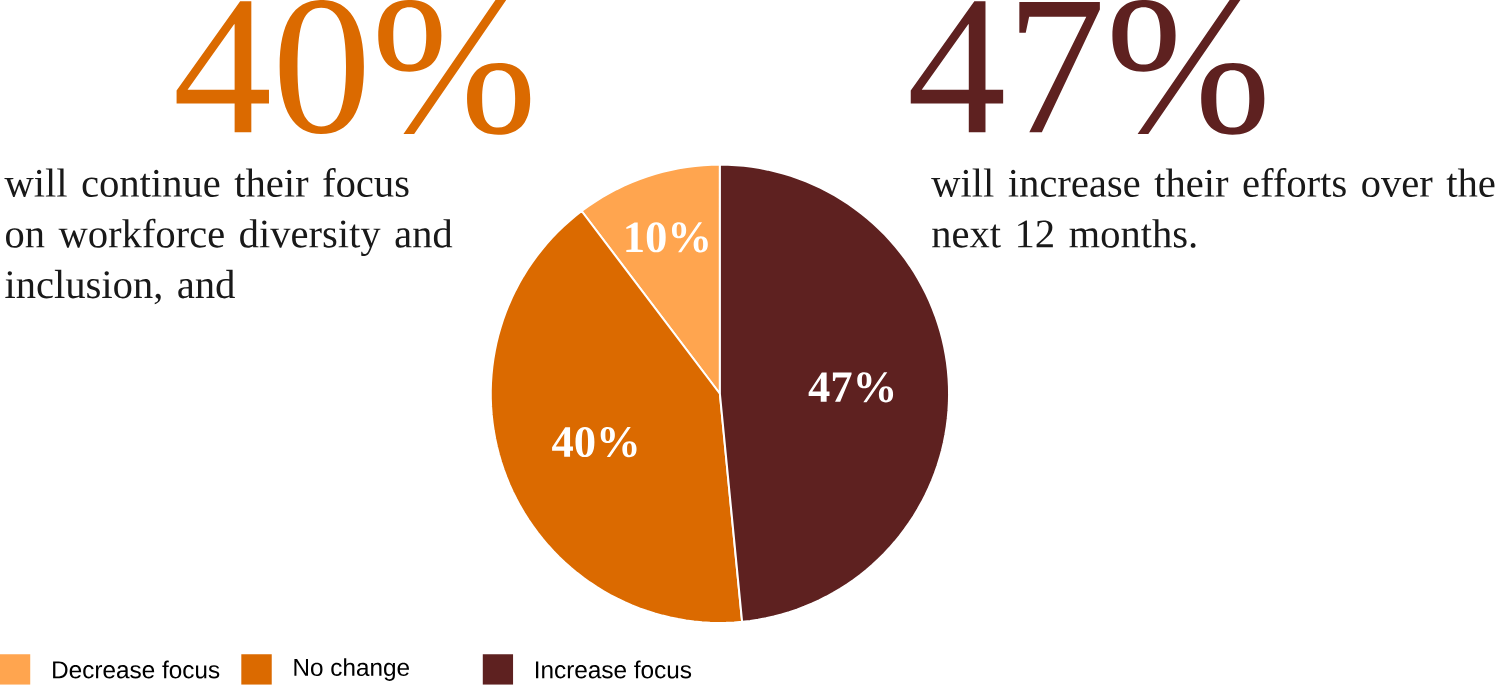 The image size is (1499, 685). What do you see at coordinates (351, 670) in the screenshot?
I see `legend-label: No change` at bounding box center [351, 670].